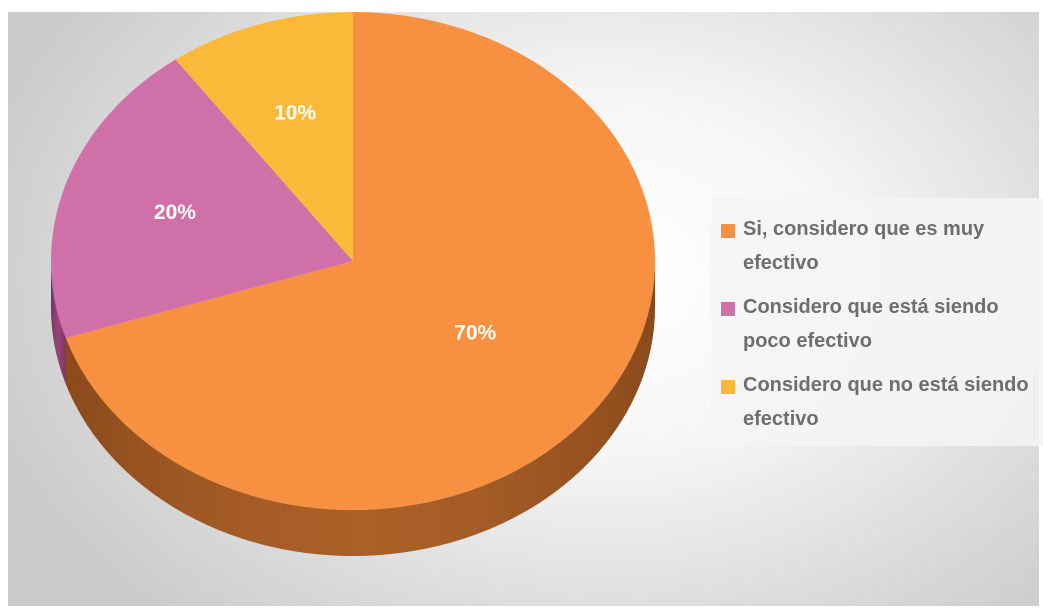  I want to click on slice-data-label: 10%, so click(295, 113).